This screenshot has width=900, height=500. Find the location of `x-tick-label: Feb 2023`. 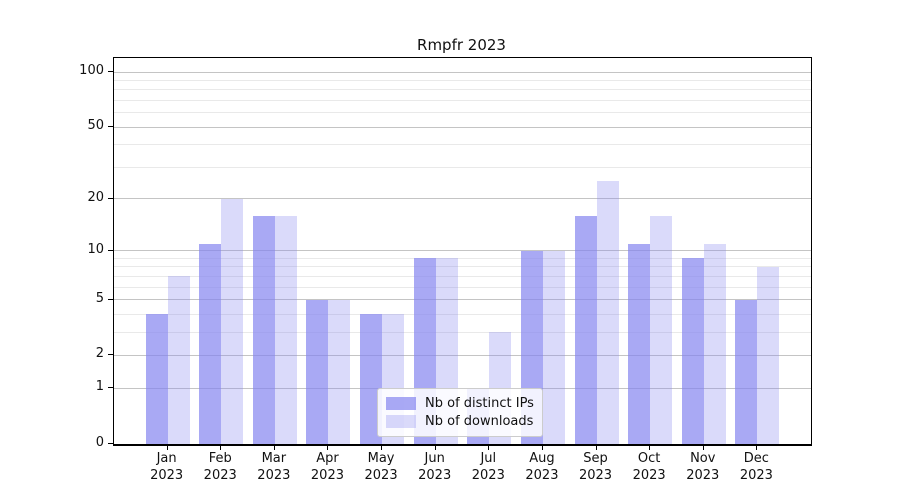

x-tick-label: Feb 2023 is located at coordinates (220, 467).